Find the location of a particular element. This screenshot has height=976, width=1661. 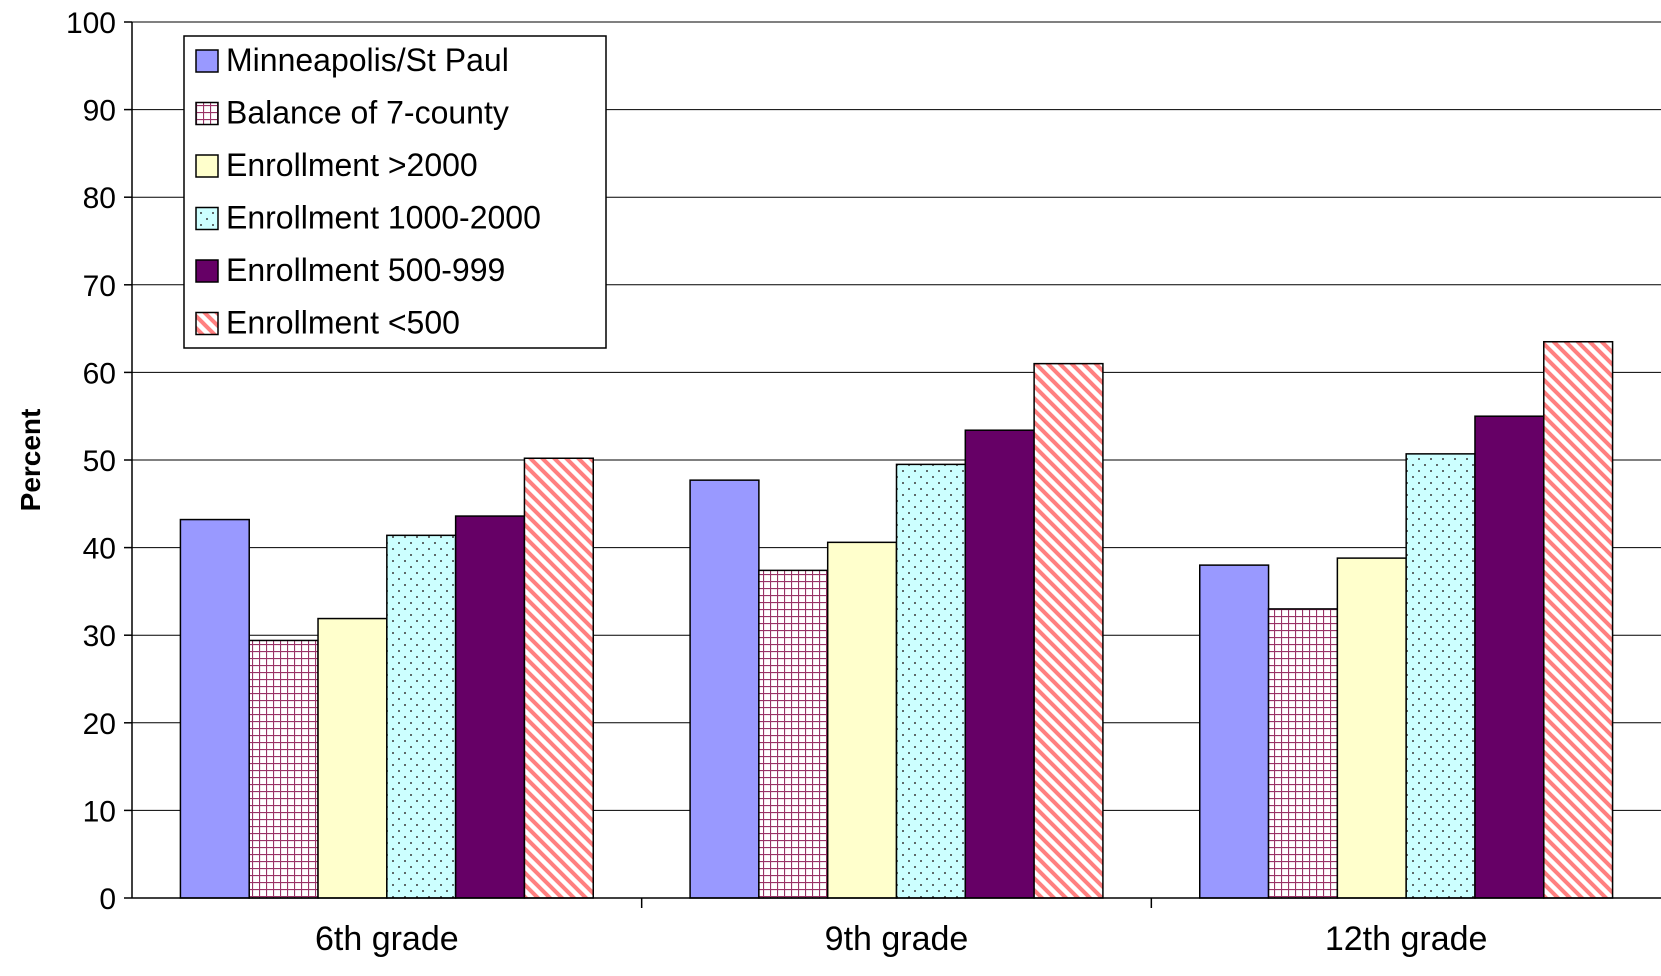

y-axis-title: Percent is located at coordinates (30, 460).